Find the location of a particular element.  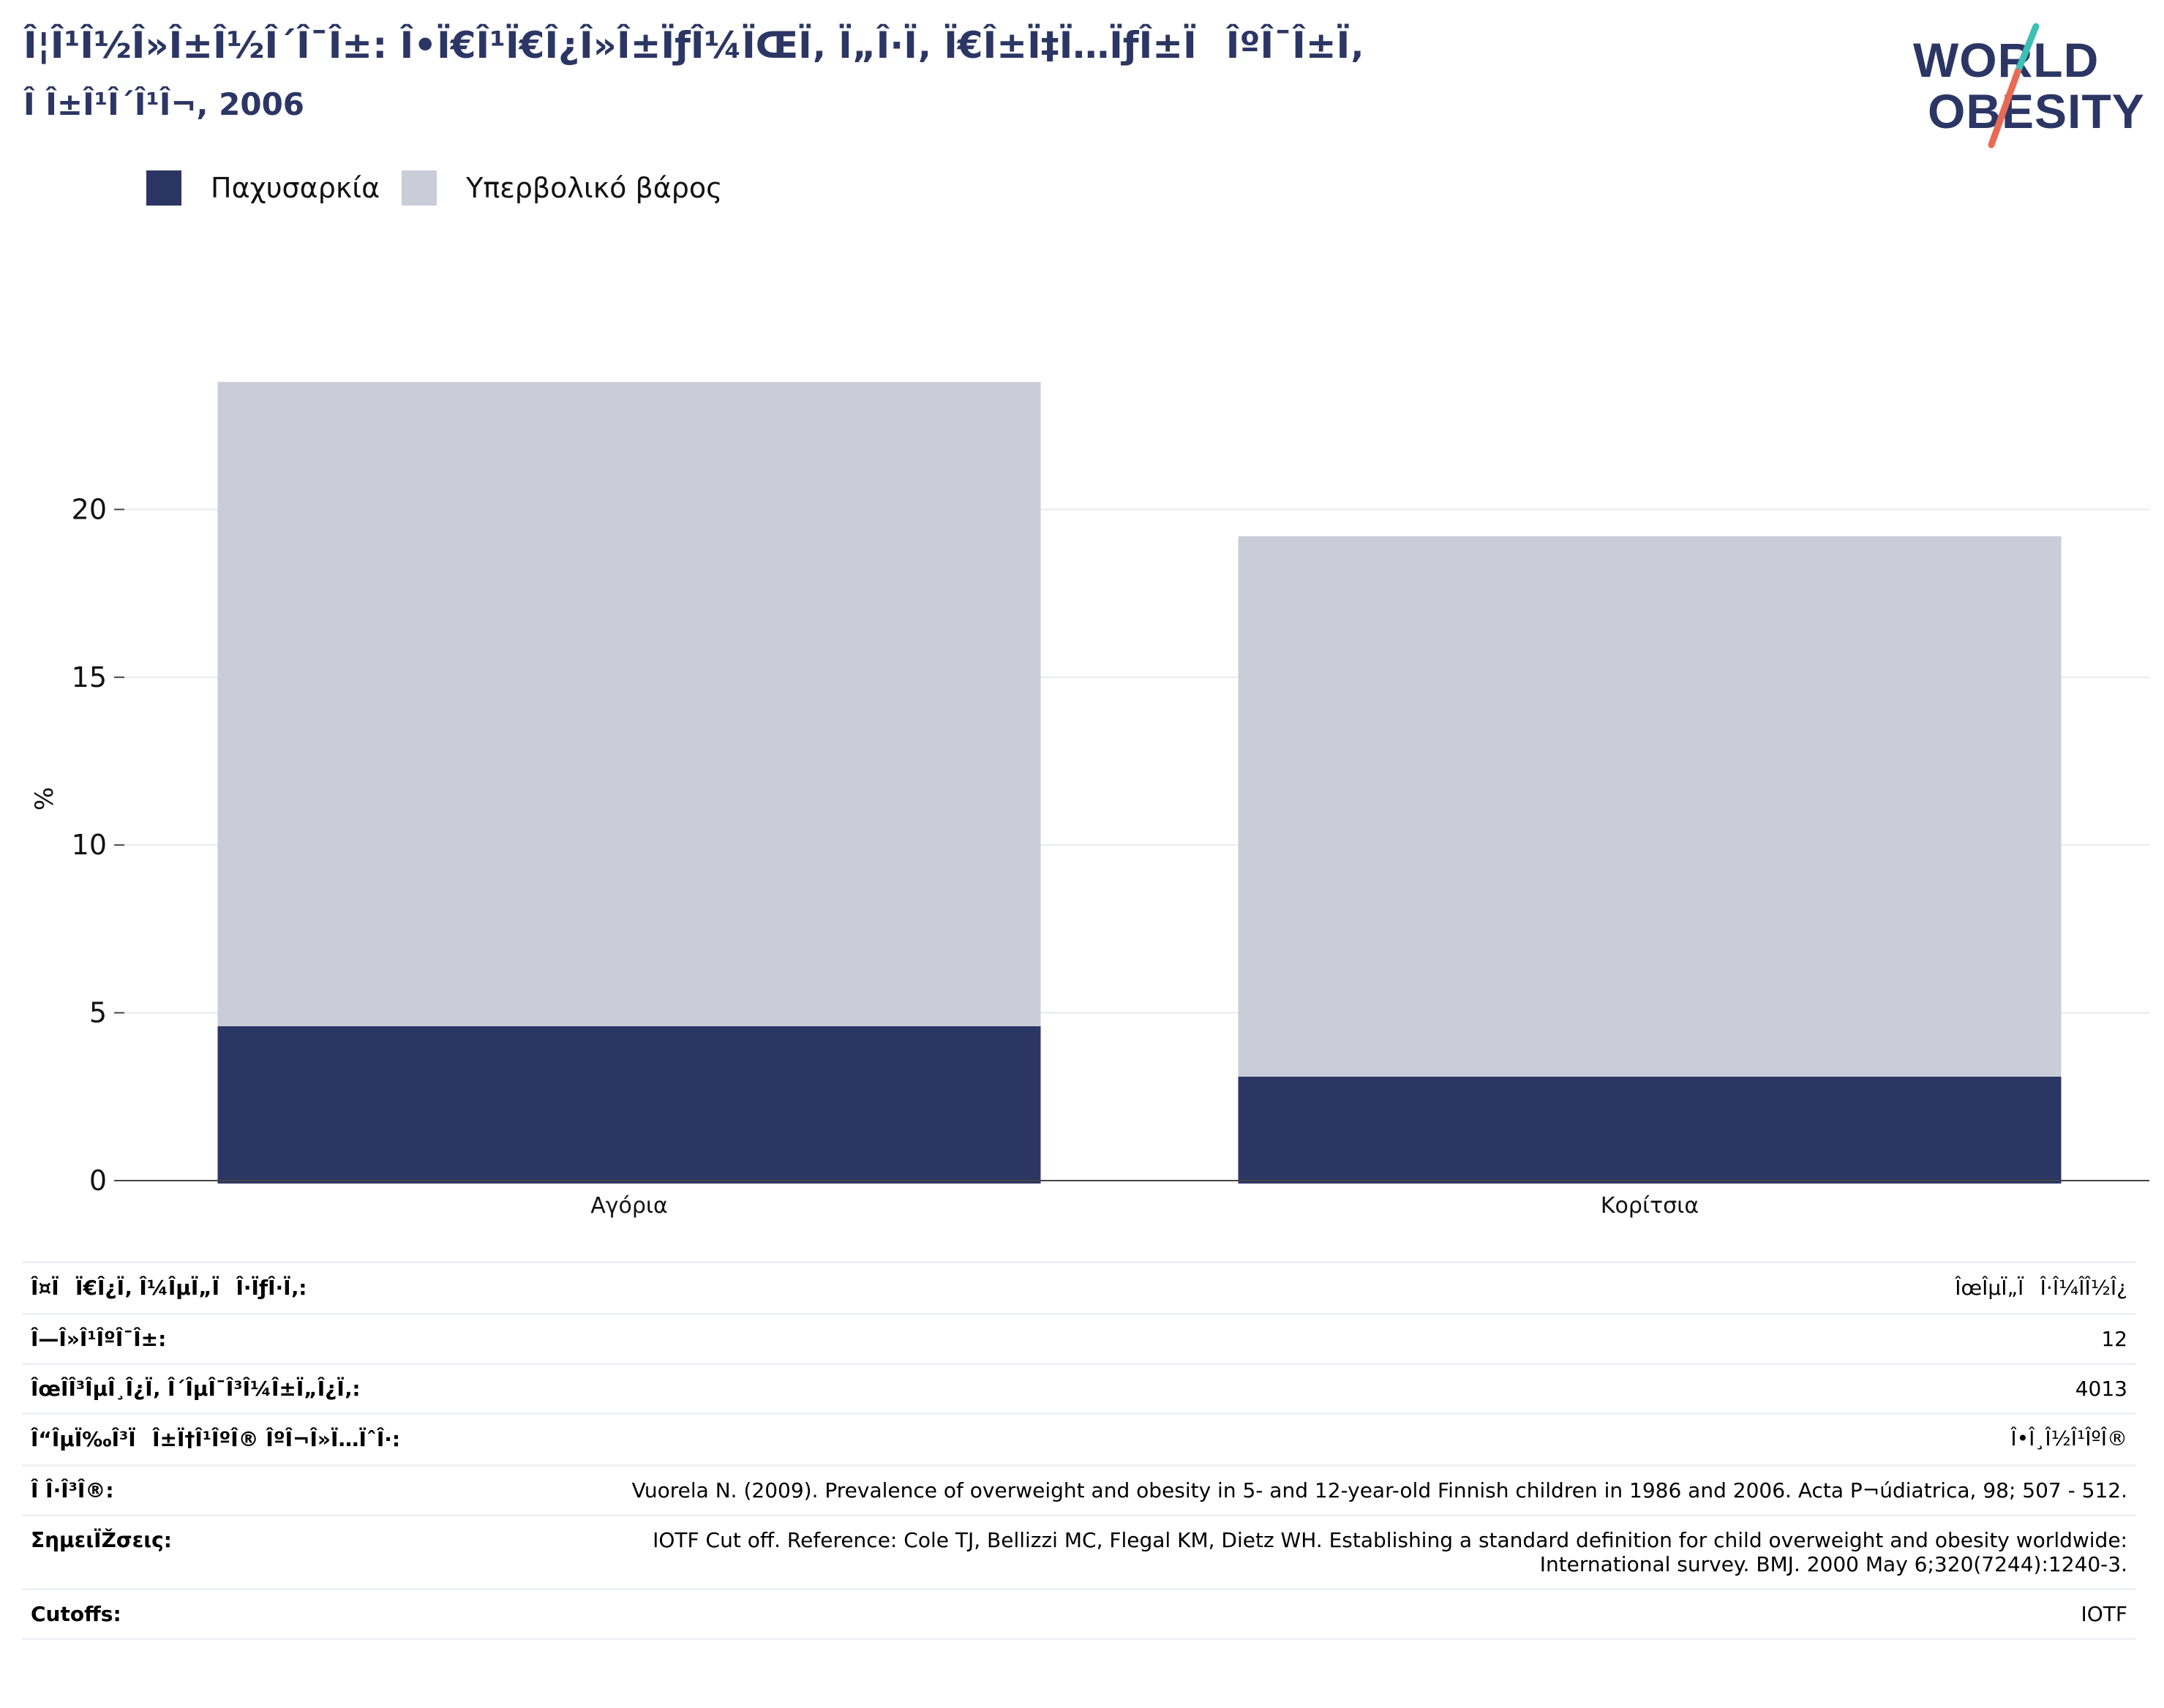

info-value: 4013 is located at coordinates (1351, 1388).